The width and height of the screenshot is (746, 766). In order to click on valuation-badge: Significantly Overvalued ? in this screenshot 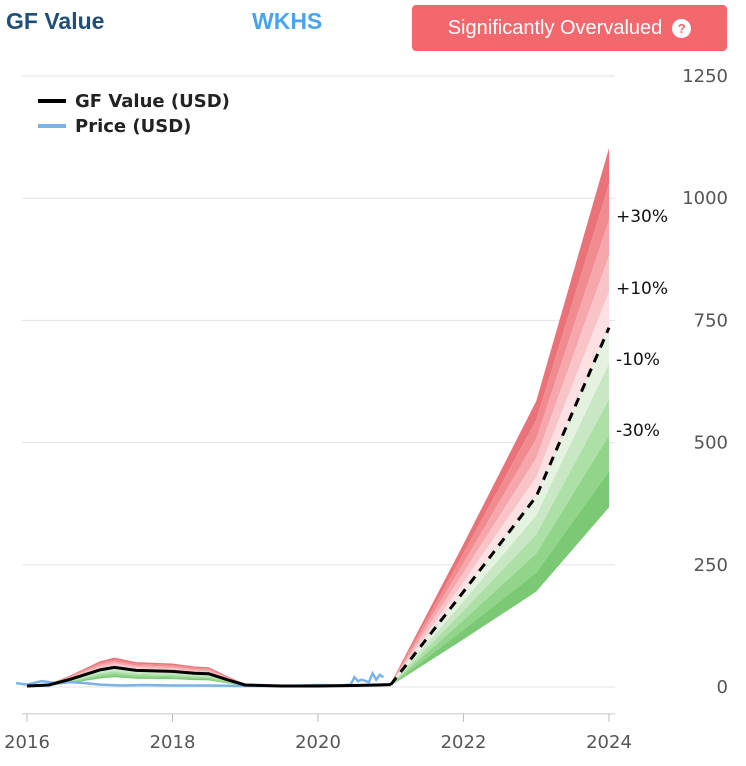, I will do `click(569, 28)`.